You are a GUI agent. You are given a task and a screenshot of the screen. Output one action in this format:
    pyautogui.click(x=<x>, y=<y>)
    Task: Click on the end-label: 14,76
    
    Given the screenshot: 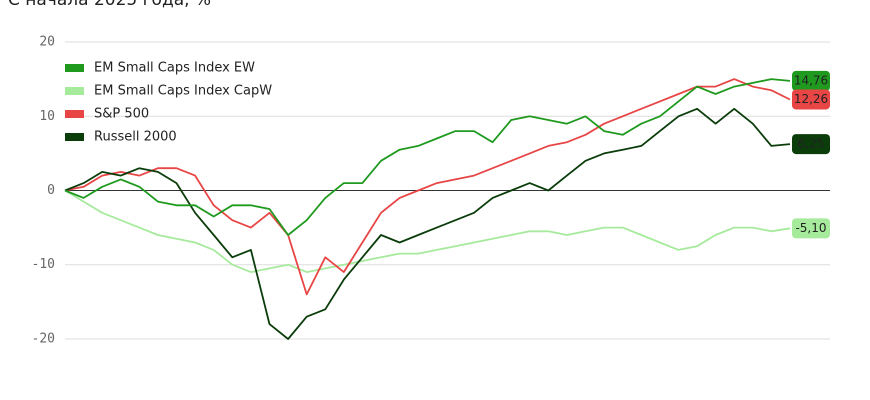 What is the action you would take?
    pyautogui.click(x=811, y=80)
    